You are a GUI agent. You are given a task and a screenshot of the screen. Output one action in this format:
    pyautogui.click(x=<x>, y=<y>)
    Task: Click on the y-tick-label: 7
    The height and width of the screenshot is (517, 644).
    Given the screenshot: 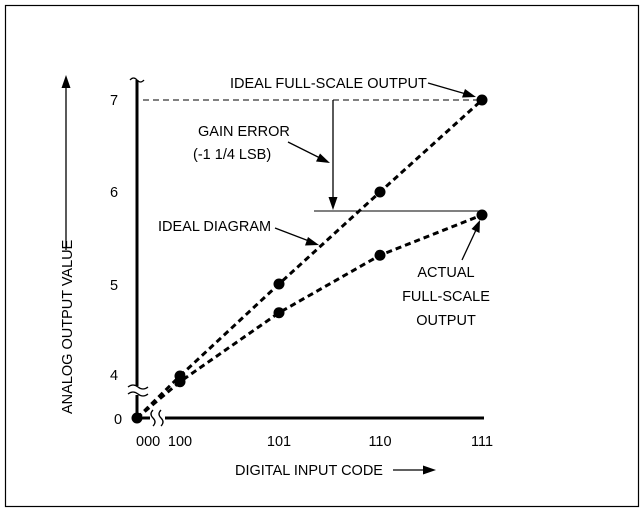 What is the action you would take?
    pyautogui.click(x=114, y=101)
    